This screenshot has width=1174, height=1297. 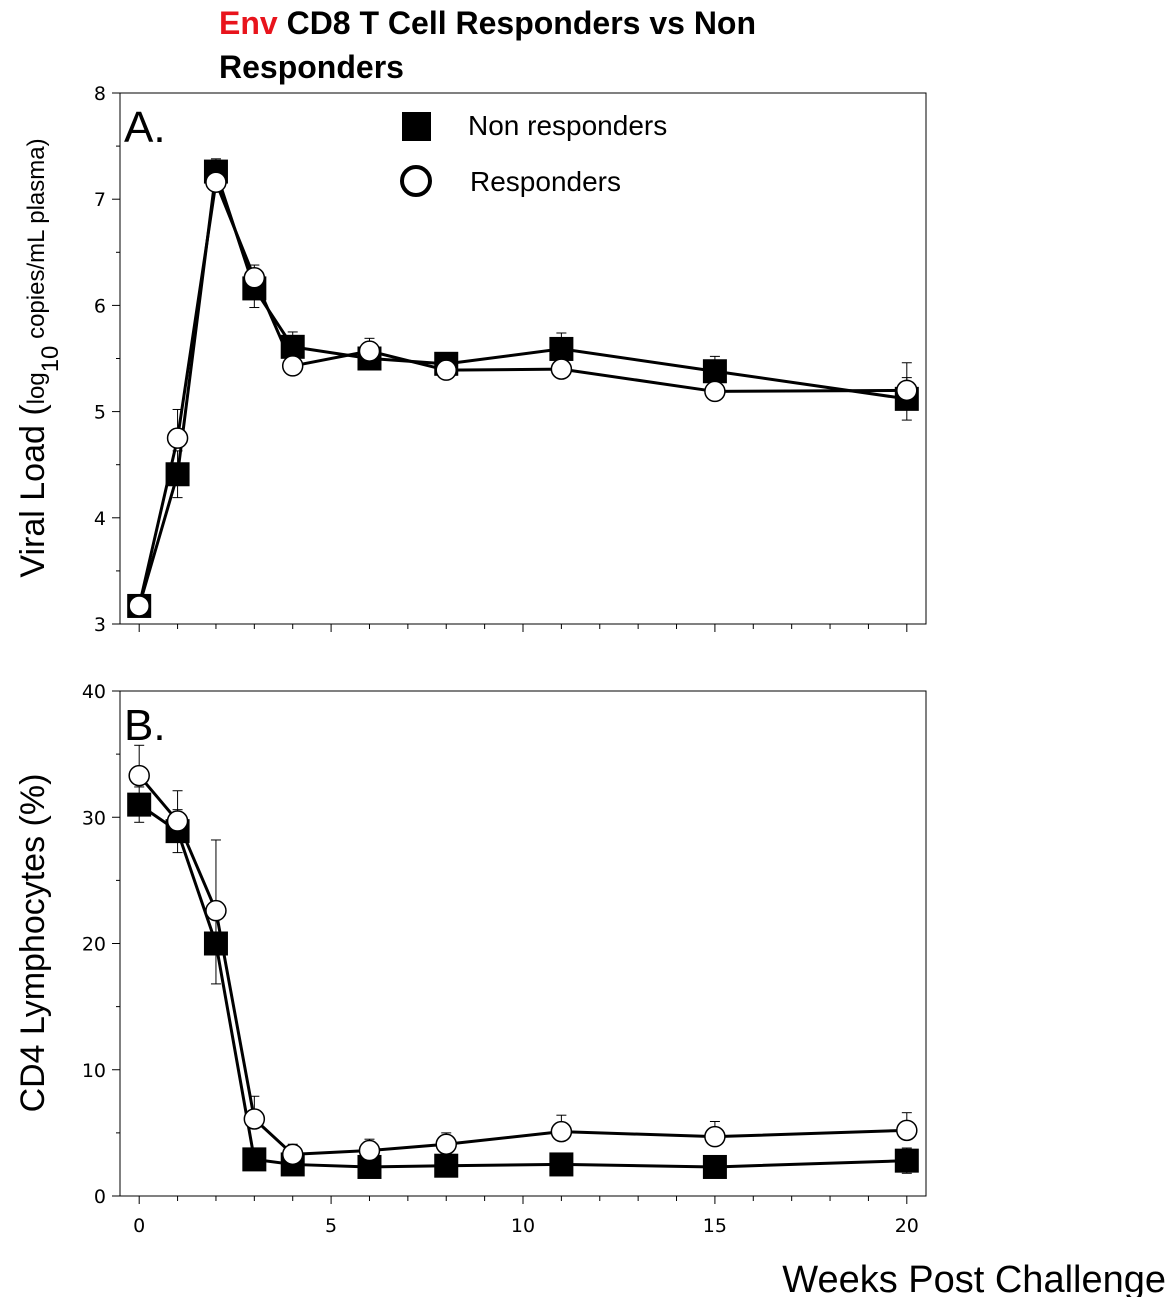 What do you see at coordinates (545, 181) in the screenshot?
I see `legend-label-responders: Responders` at bounding box center [545, 181].